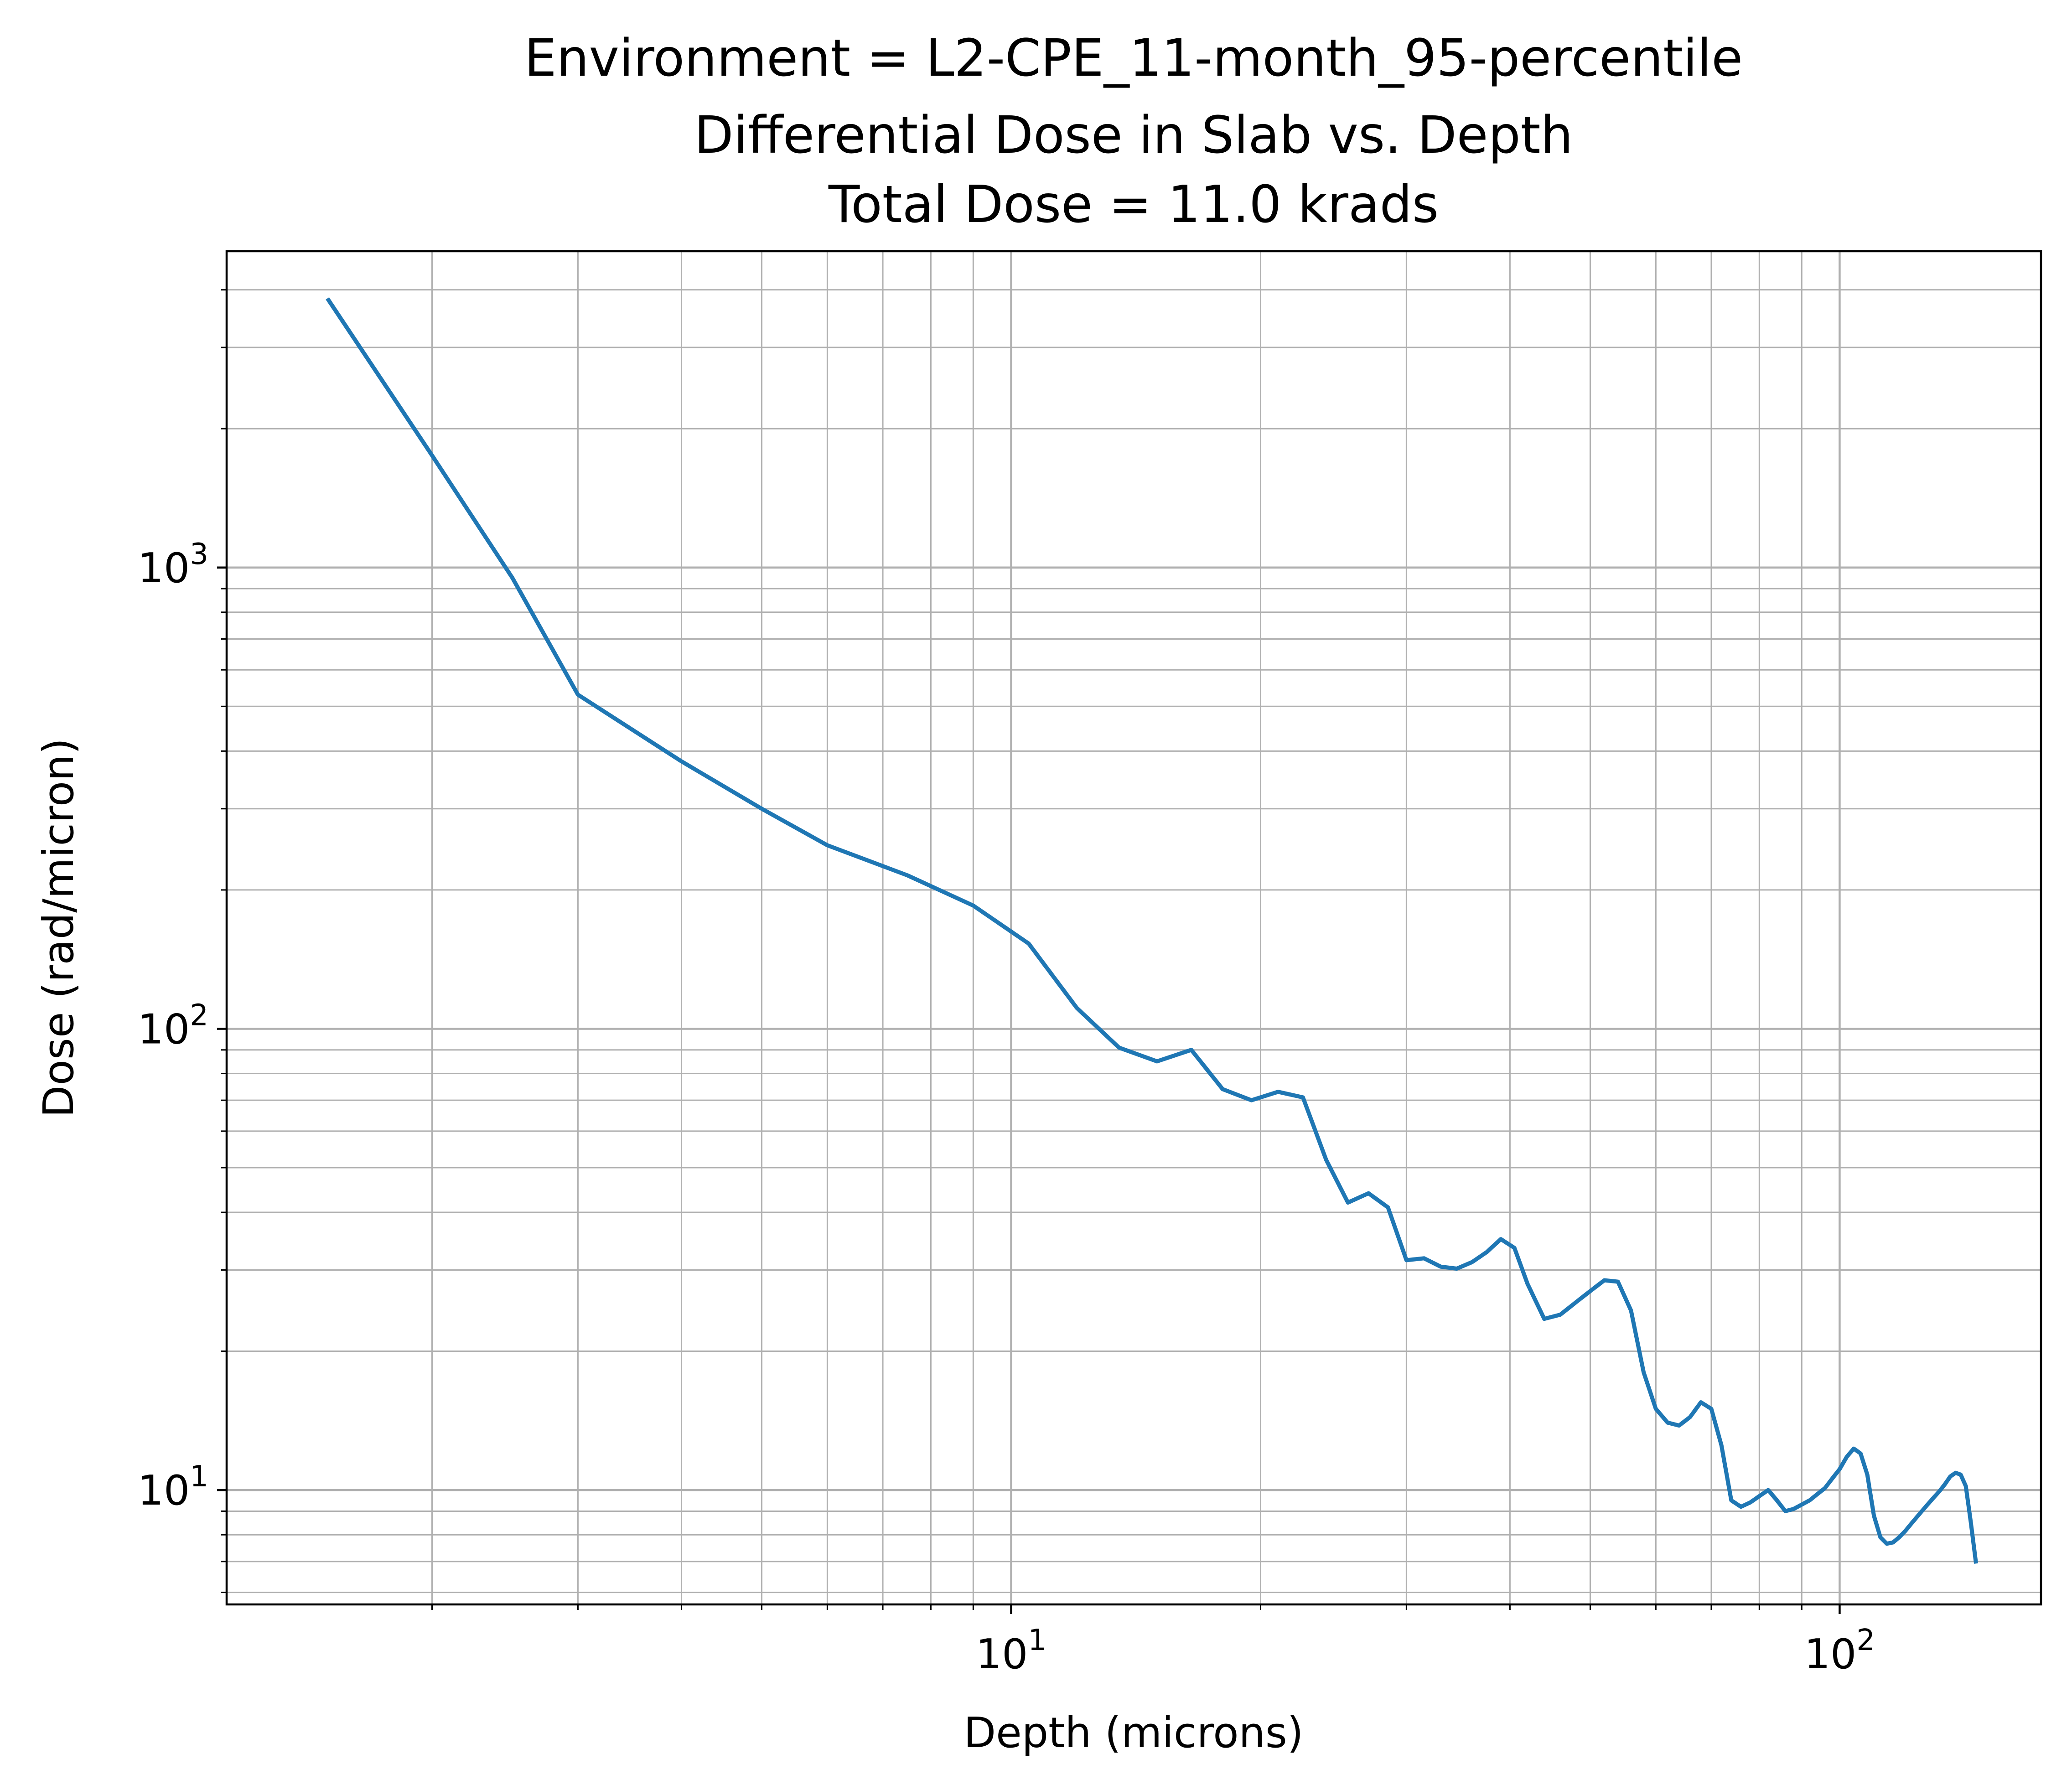 The image size is (2072, 1790). What do you see at coordinates (1866, 1640) in the screenshot?
I see `x-tick-label-exponent: 2` at bounding box center [1866, 1640].